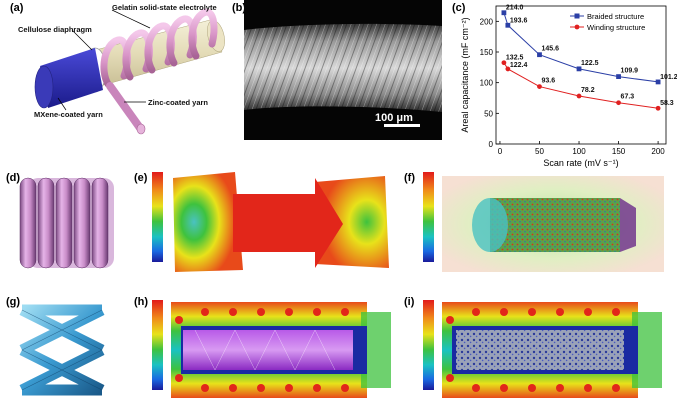 This screenshot has height=408, width=677. What do you see at coordinates (409, 178) in the screenshot?
I see `panel-label-f: (f)` at bounding box center [409, 178].